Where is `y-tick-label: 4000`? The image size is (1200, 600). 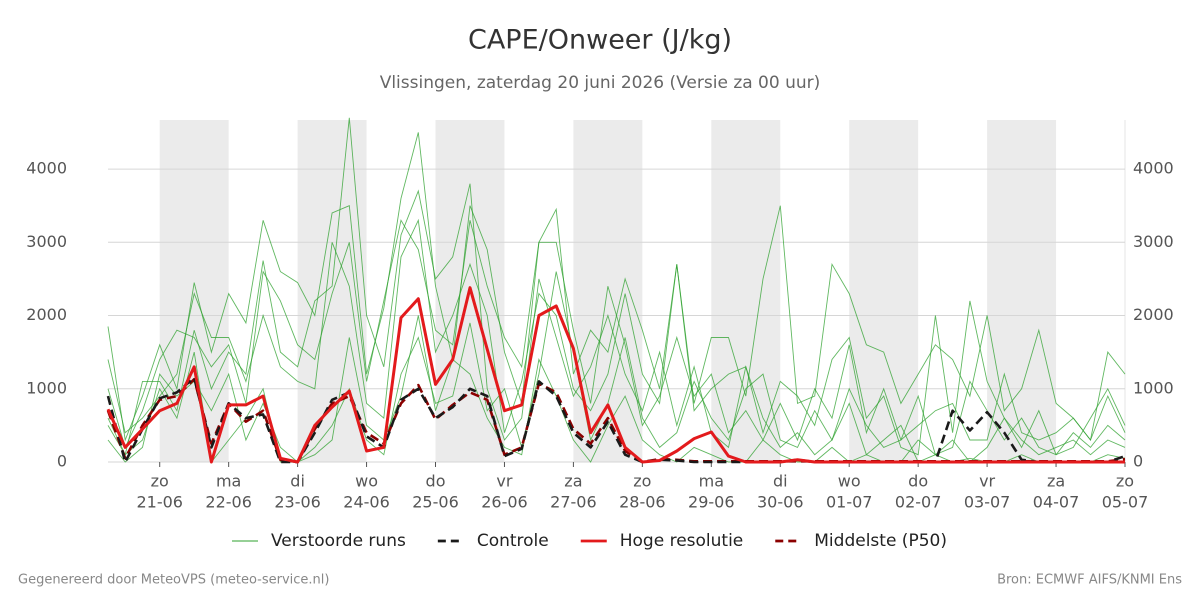 y-tick-label: 4000 is located at coordinates (46, 168).